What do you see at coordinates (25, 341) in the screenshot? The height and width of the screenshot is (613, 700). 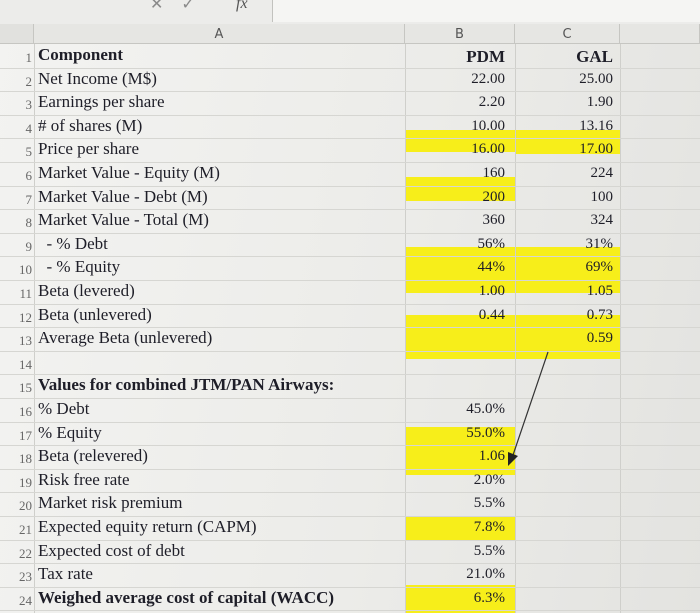 I see `row-number: 13` at bounding box center [25, 341].